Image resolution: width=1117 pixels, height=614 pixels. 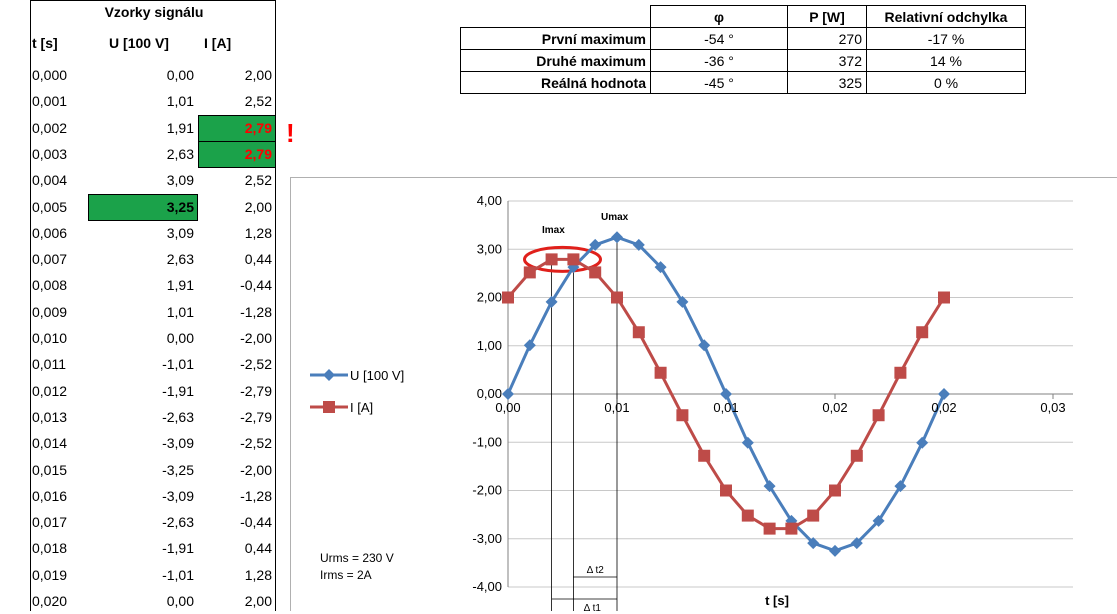 What do you see at coordinates (49, 364) in the screenshot?
I see `cell-t: 0,011` at bounding box center [49, 364].